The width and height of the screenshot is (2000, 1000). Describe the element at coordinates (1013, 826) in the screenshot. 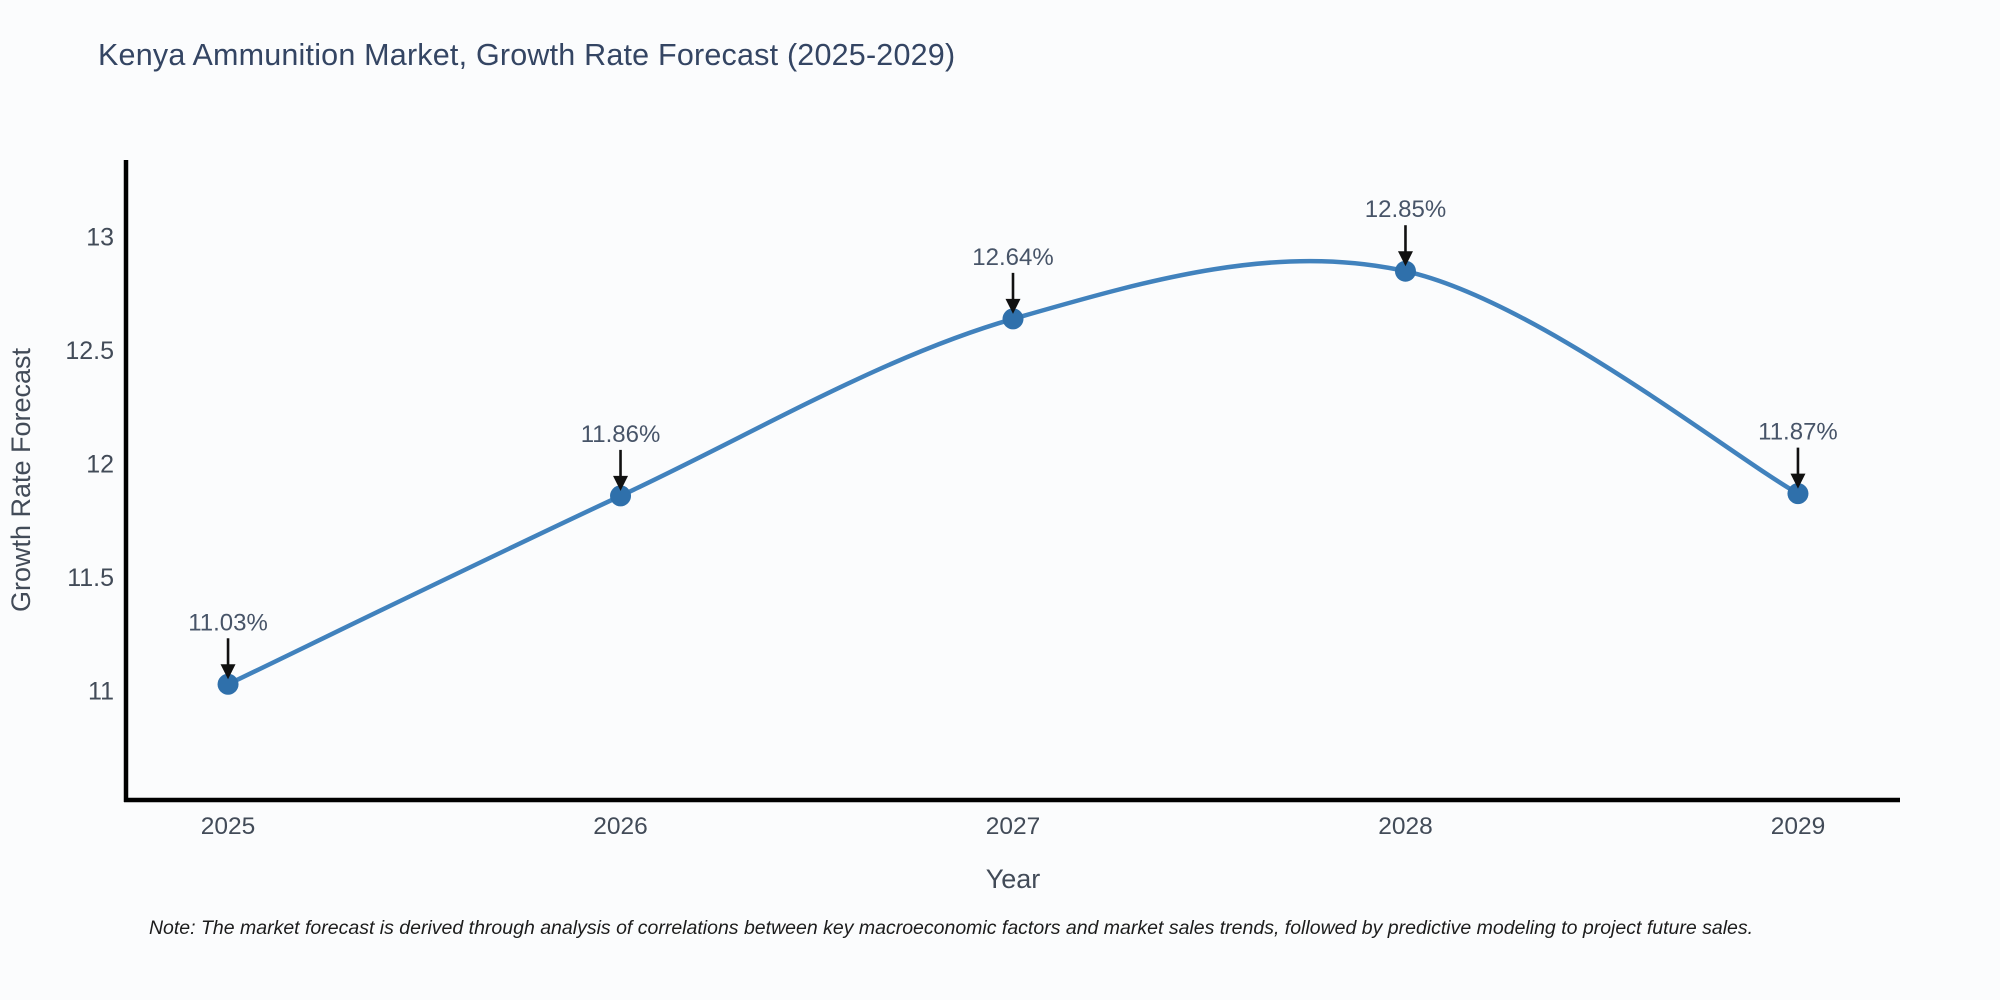

I see `x-tick-label: 2027` at that location.